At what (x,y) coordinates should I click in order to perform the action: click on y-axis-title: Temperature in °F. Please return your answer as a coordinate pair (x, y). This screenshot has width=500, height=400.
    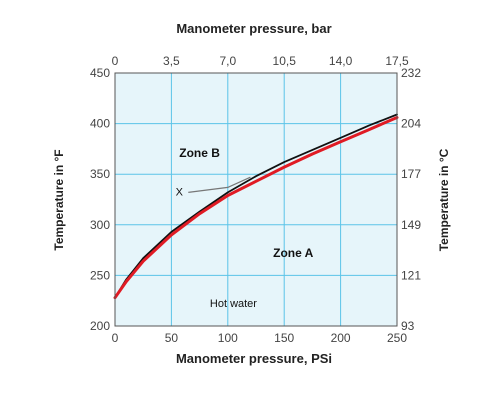
    Looking at the image, I should click on (59, 199).